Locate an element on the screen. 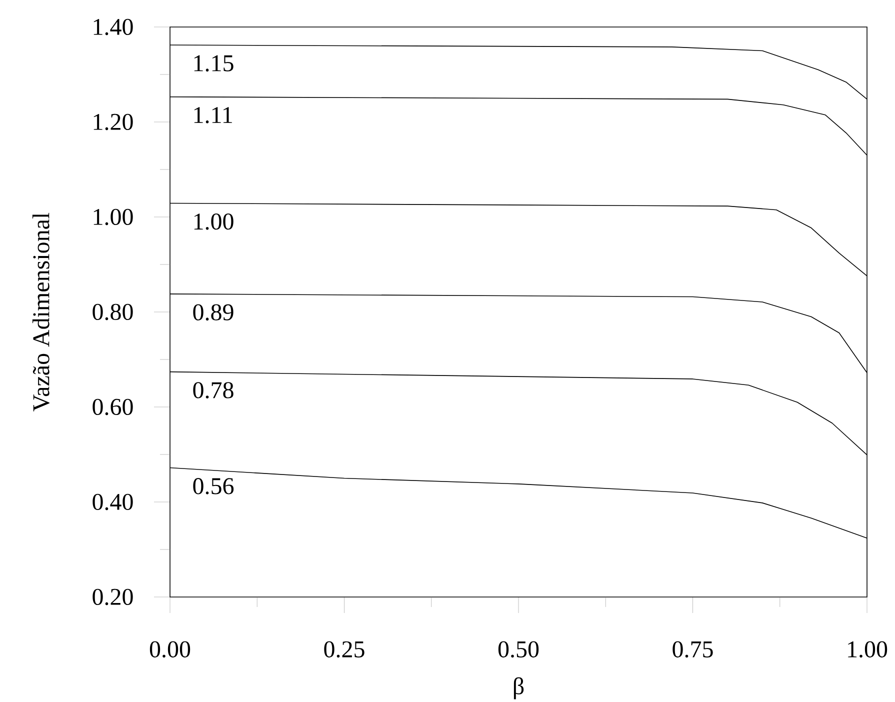  y-tick-label: 1.00 is located at coordinates (113, 217).